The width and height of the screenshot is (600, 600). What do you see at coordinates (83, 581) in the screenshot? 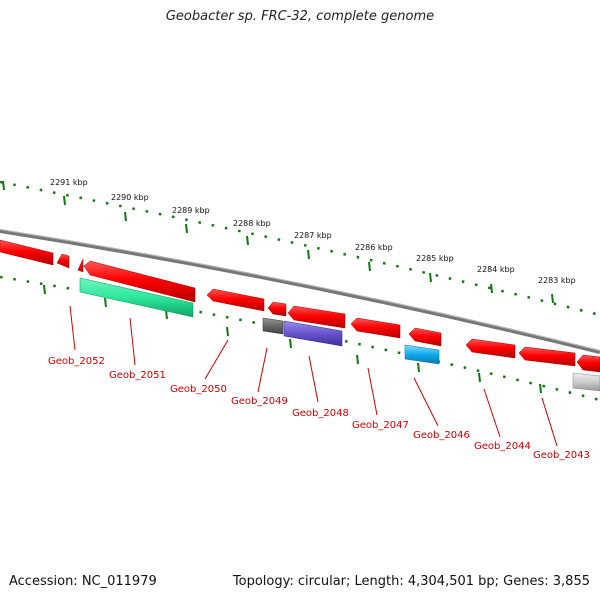
I see `accession-label: Accession: NC_011979` at bounding box center [83, 581].